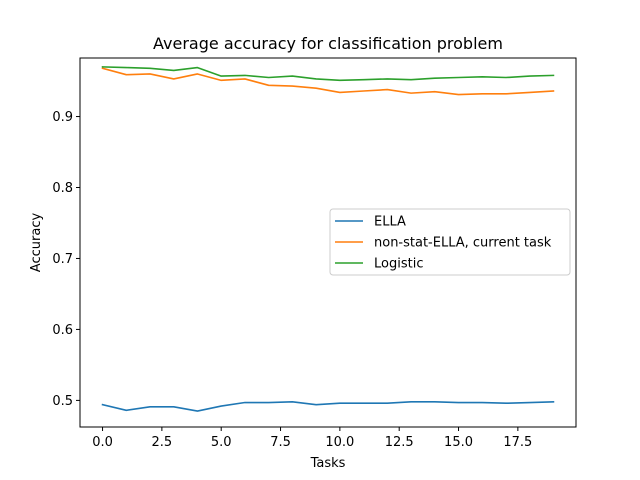 The height and width of the screenshot is (480, 640). Describe the element at coordinates (312, 438) in the screenshot. I see `x-axis: 0.0 2.5 5.0 7.5 10.0 12.5 15.0 17.5` at that location.